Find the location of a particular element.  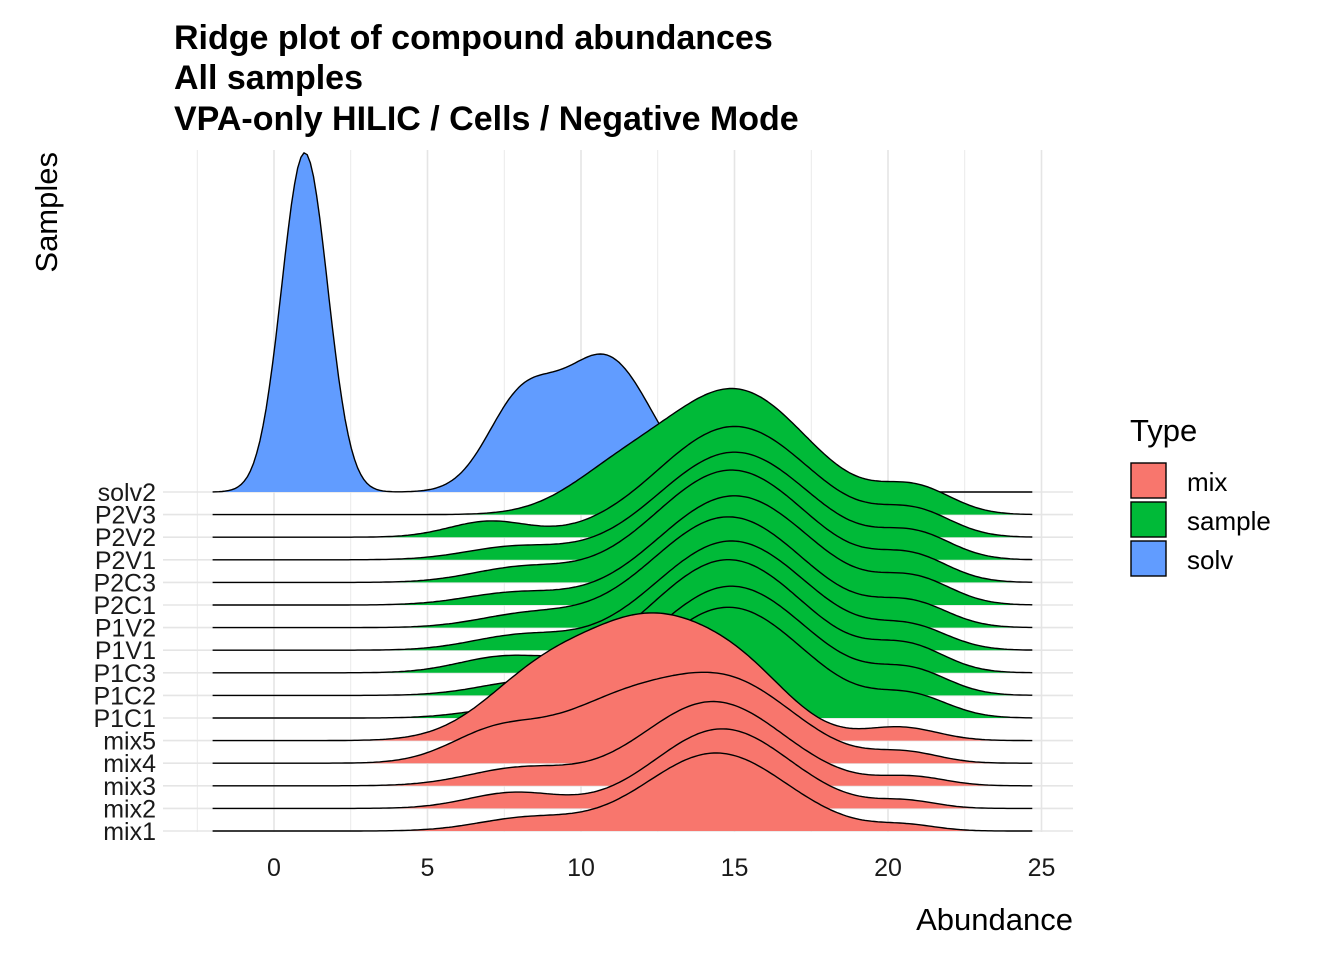

y-tick-label-mix2: mix2 is located at coordinates (129, 809).